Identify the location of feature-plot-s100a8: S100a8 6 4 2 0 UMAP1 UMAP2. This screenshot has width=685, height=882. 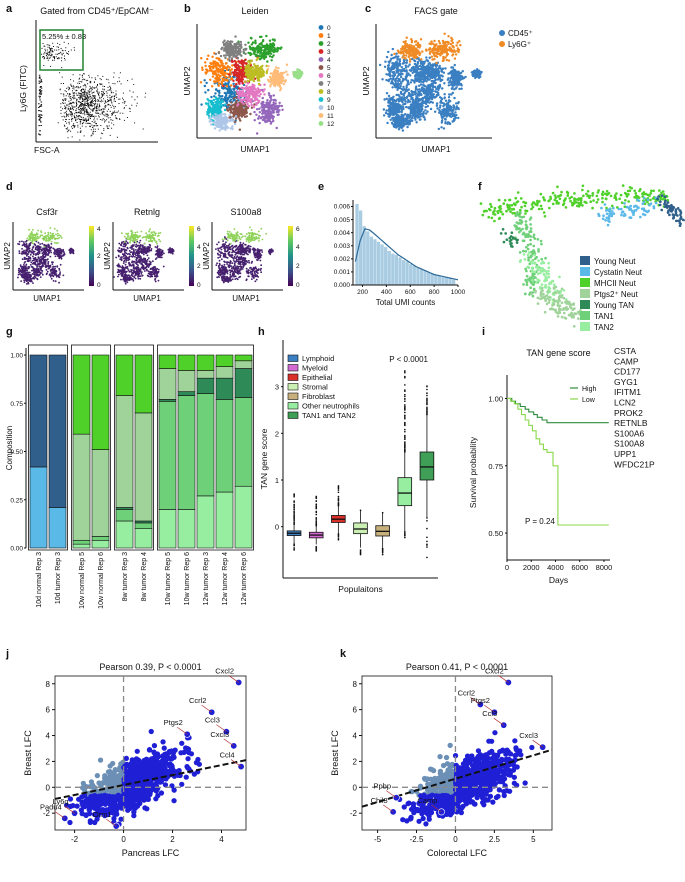
(251, 255).